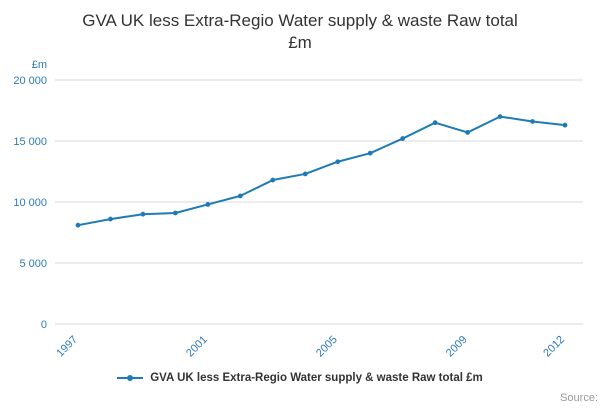 This screenshot has width=600, height=410. I want to click on svg-text: 0, so click(44, 325).